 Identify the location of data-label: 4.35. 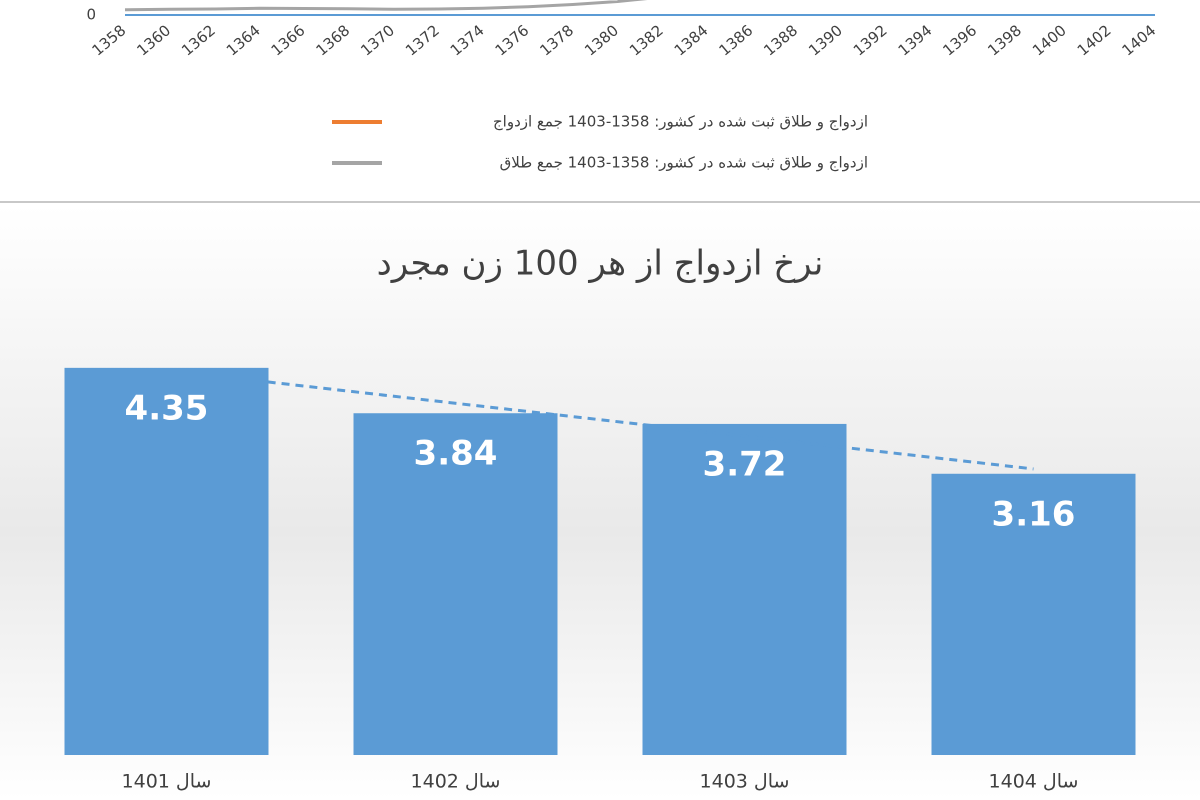
(167, 408).